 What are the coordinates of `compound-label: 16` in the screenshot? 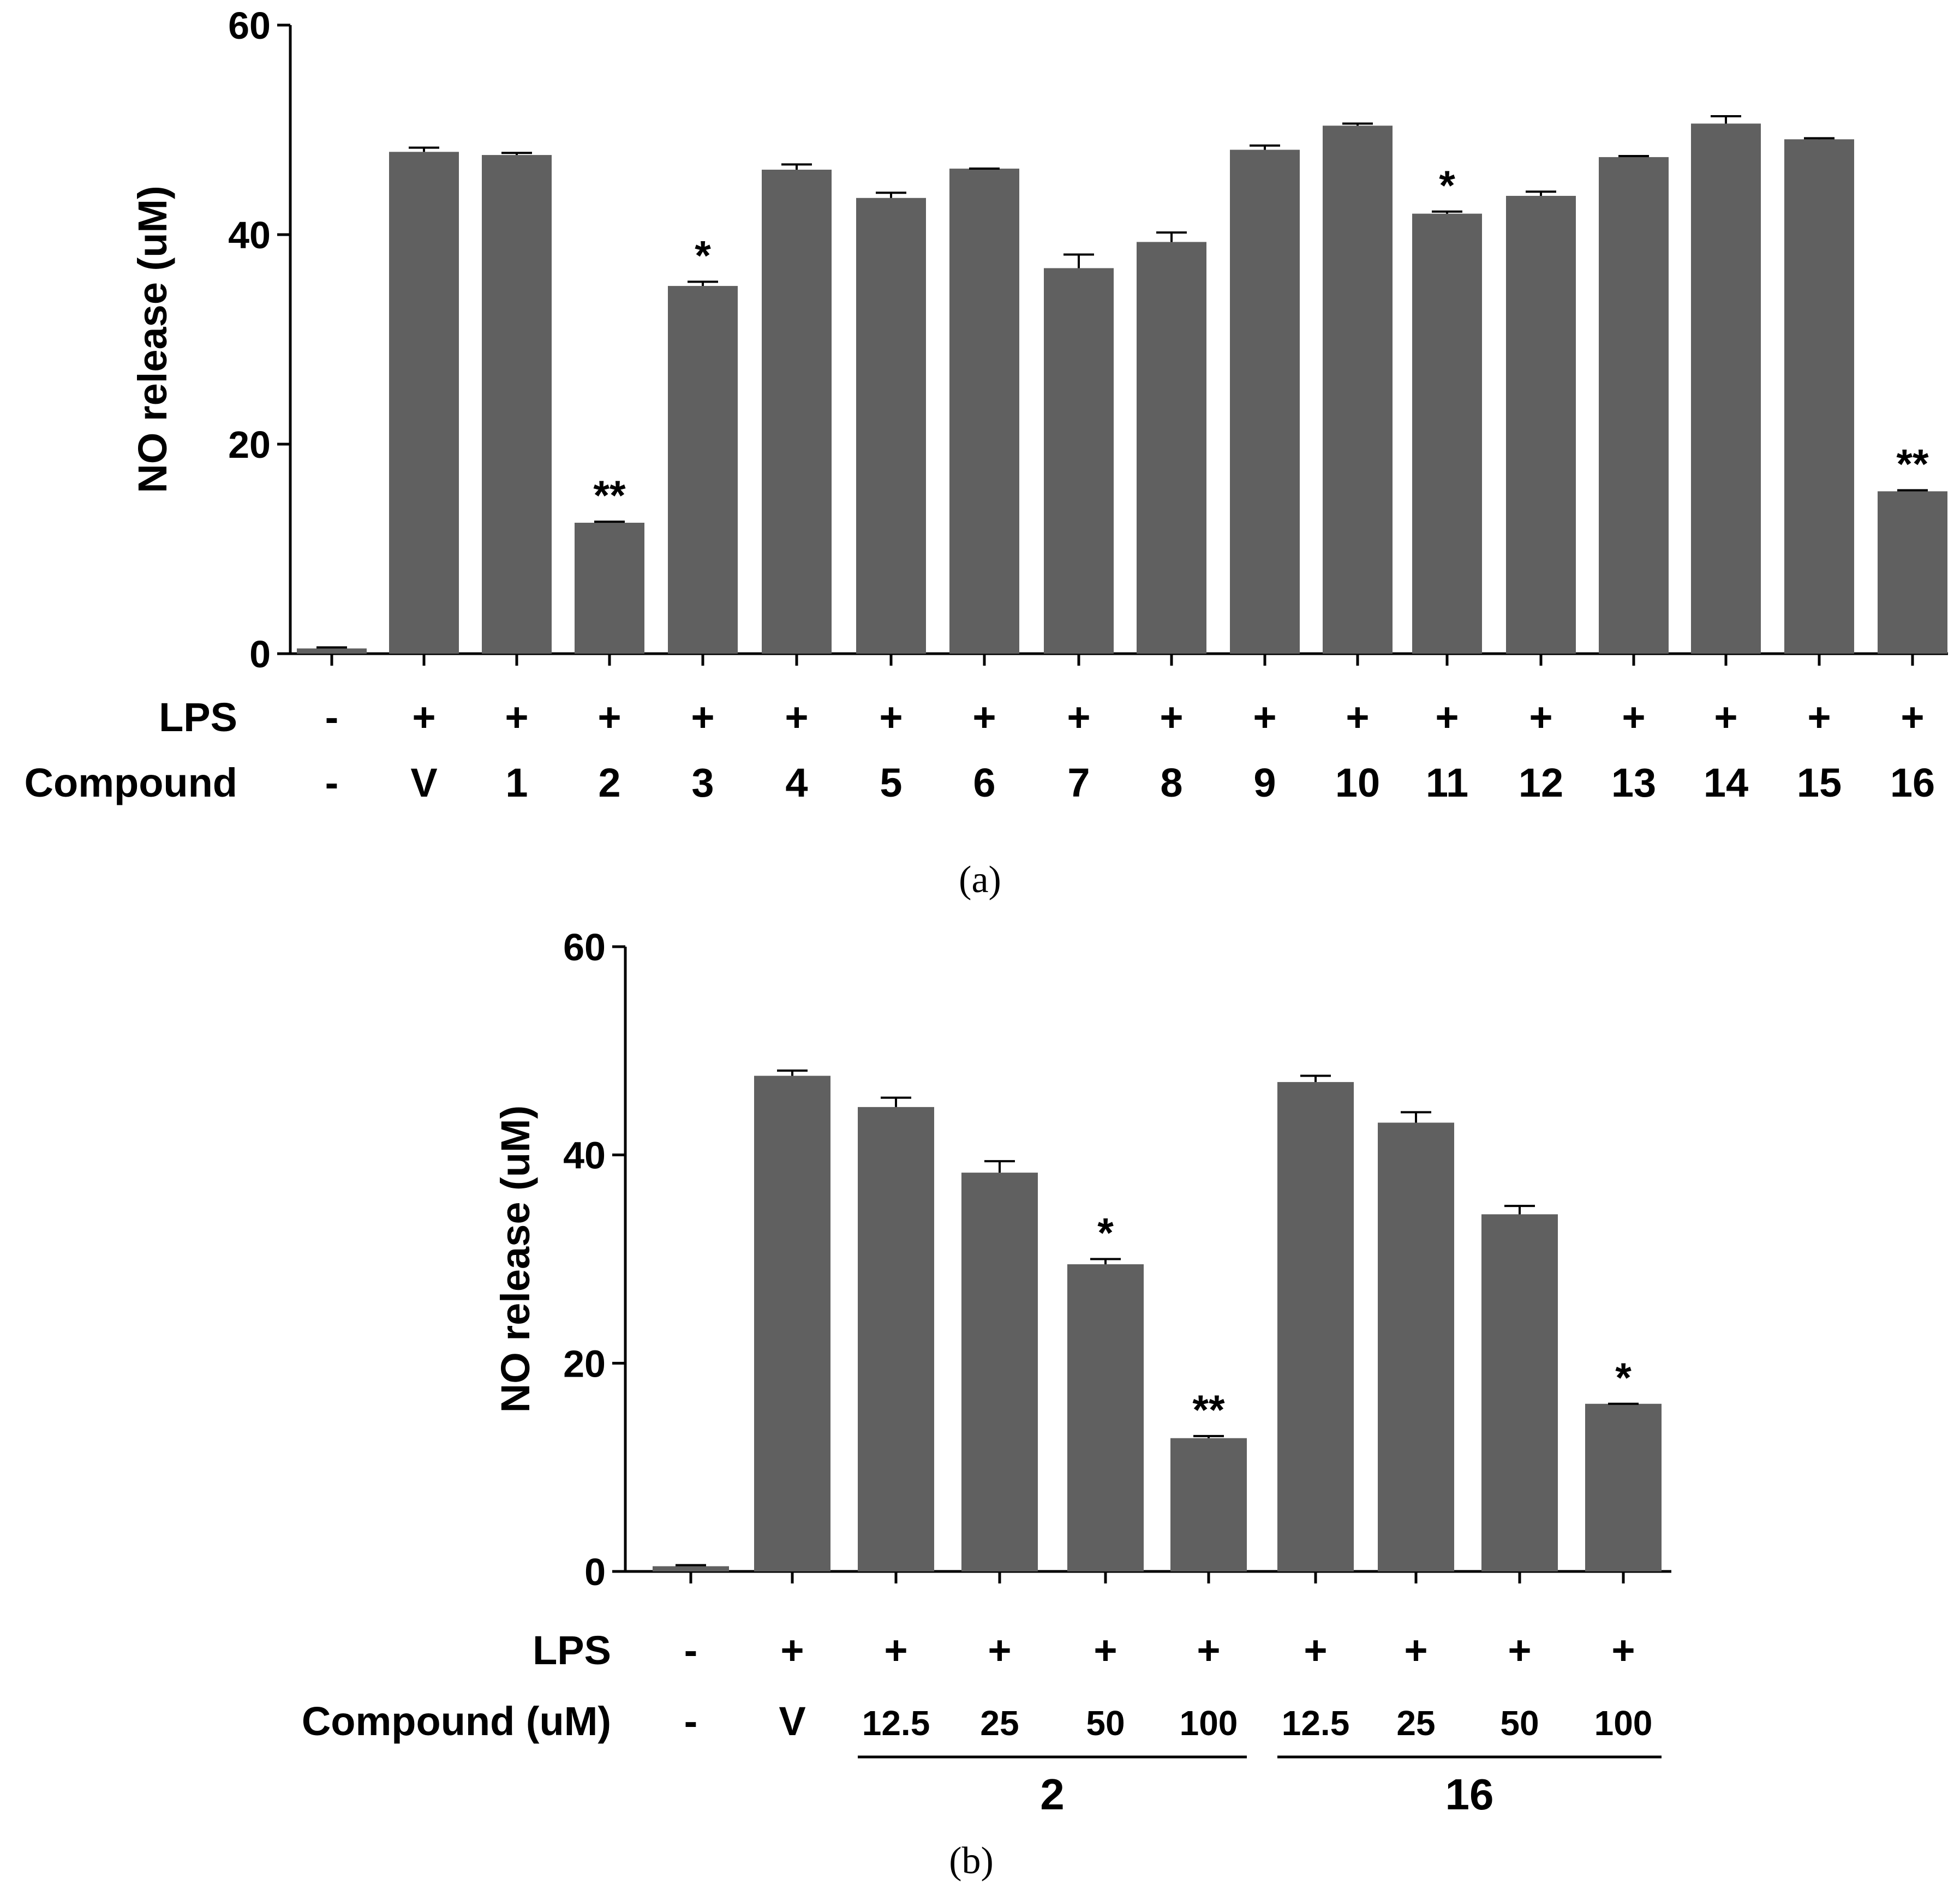 It's located at (1912, 783).